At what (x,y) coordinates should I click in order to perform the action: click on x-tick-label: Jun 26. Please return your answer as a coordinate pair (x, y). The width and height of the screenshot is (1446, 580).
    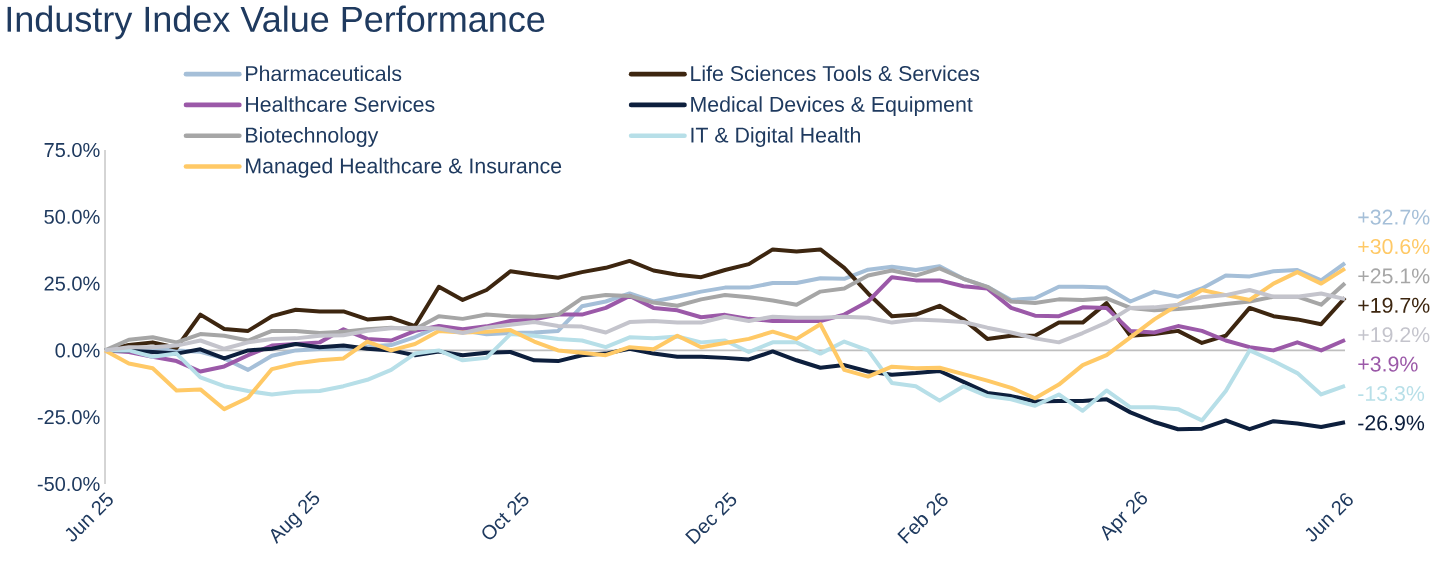
    Looking at the image, I should click on (1329, 517).